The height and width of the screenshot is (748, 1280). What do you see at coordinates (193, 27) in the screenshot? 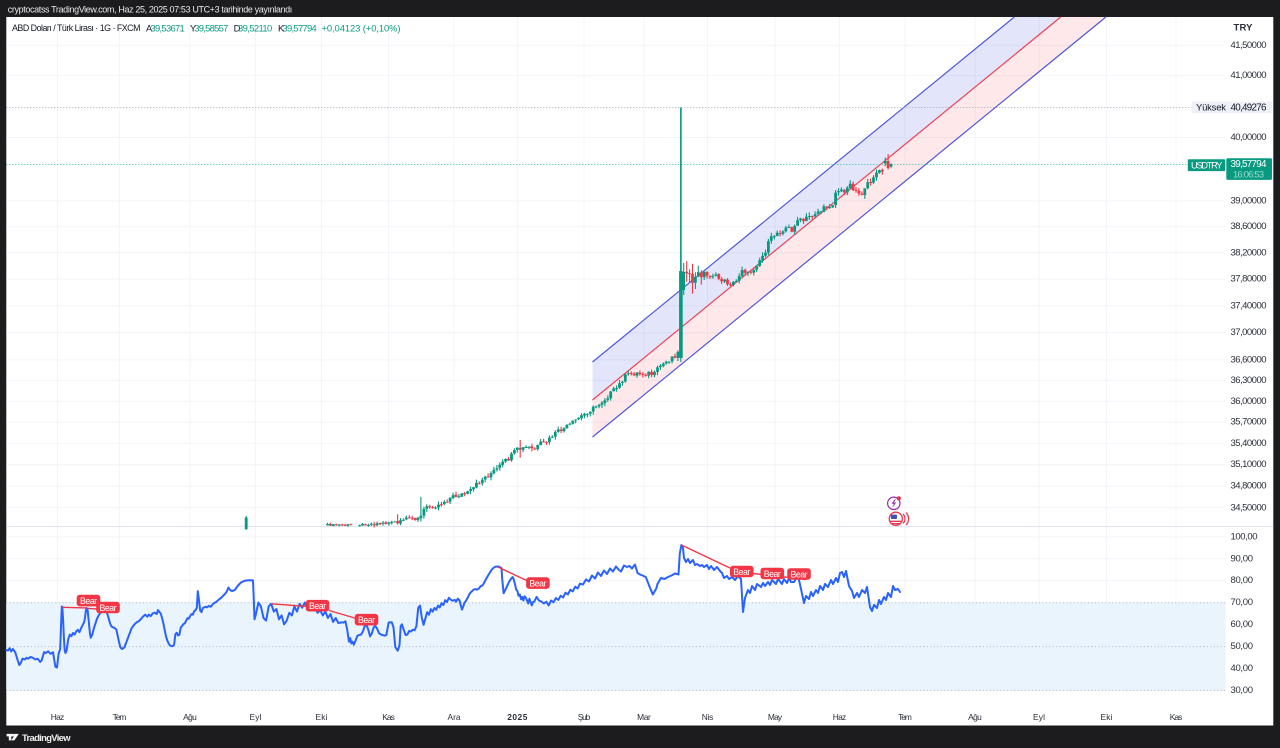
I see `svg-text: Y` at bounding box center [193, 27].